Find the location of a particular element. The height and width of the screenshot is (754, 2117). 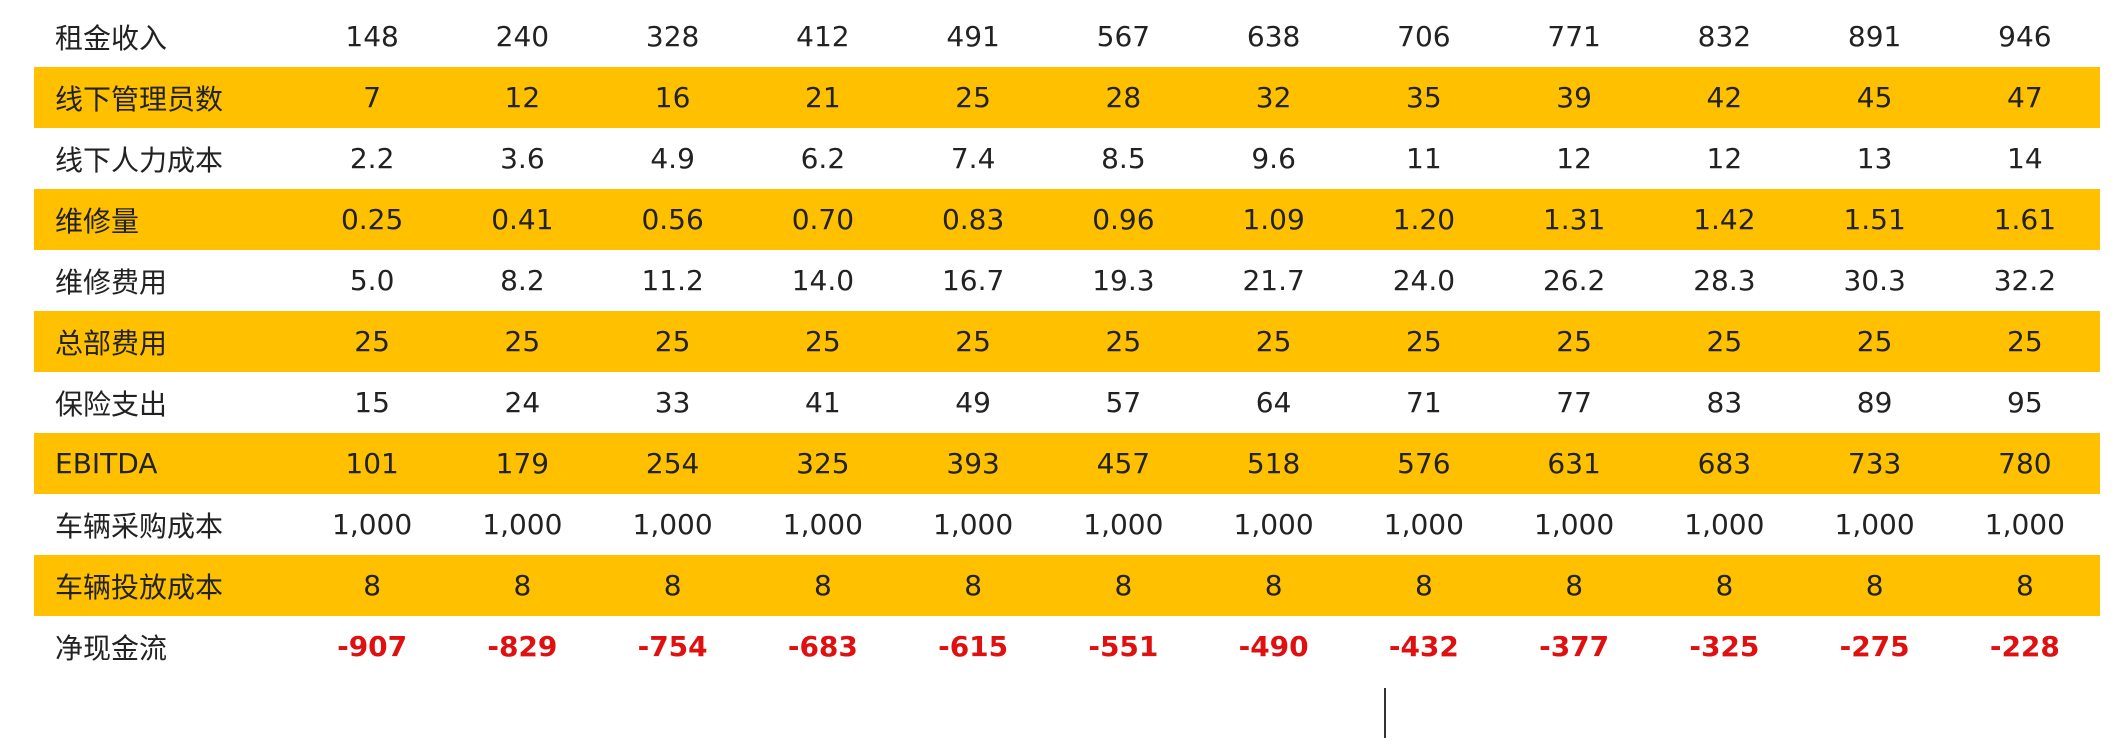

table-row: 线下人力成本 2.2 3.6 4.9 6.2 7.4 8.5 9.6 11 12 12 13 14 is located at coordinates (1067, 158).